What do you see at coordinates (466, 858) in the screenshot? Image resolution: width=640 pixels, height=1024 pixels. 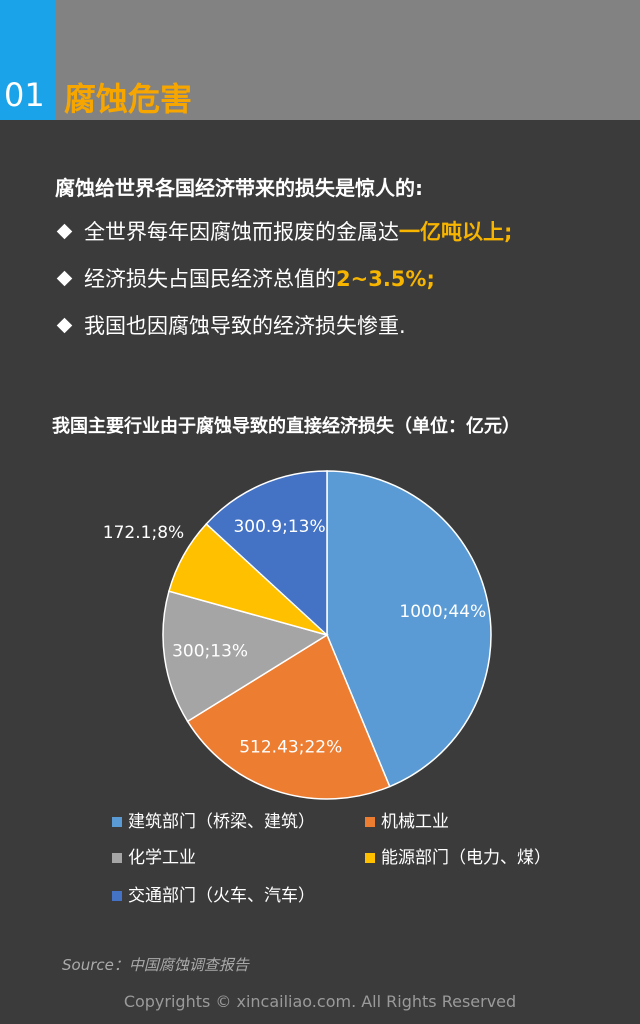 I see `legend-label: 能源部门（电力、煤）` at bounding box center [466, 858].